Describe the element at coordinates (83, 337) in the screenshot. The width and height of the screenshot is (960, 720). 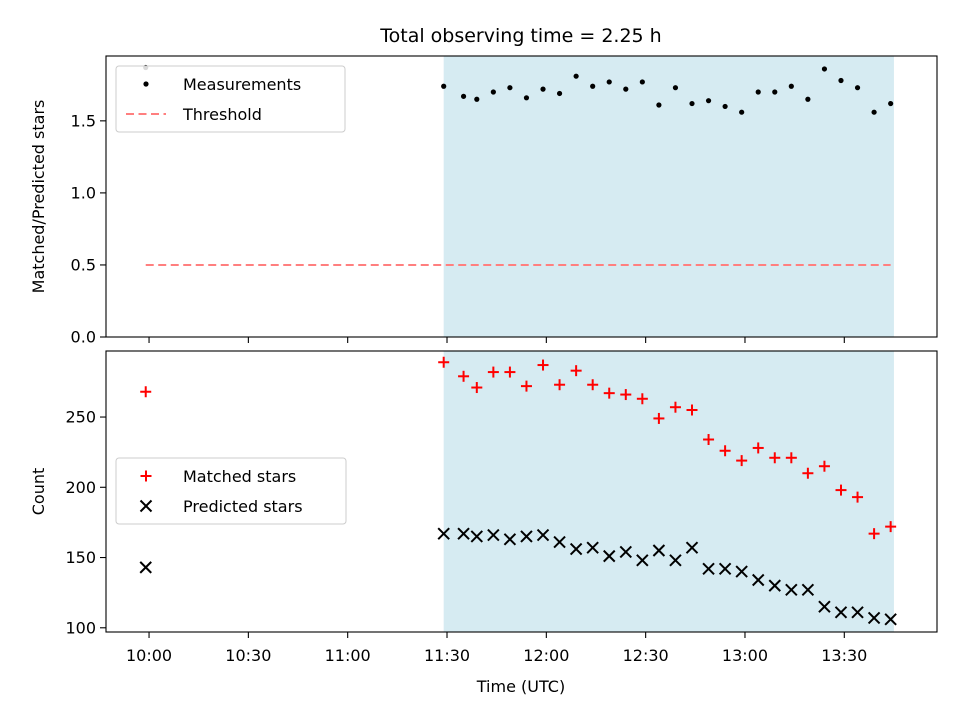
I see `y-tick-label: 0.0` at that location.